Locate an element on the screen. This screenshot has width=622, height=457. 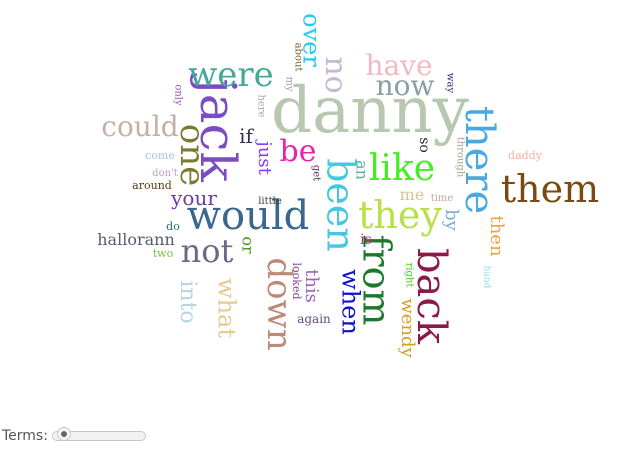
cloud-word: were is located at coordinates (231, 75).